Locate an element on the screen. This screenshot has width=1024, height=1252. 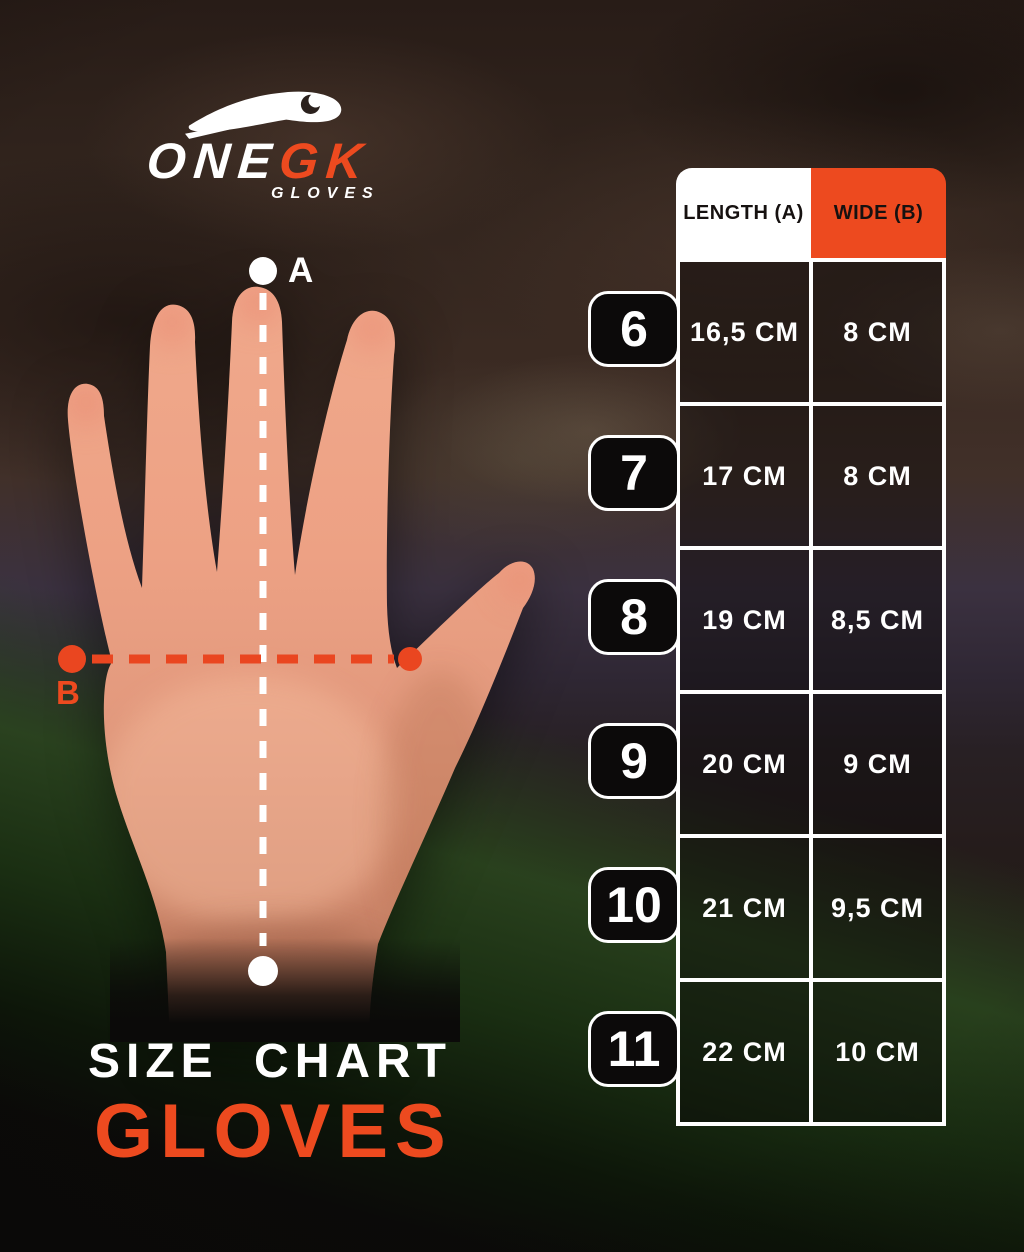
length-cell: 21 CM is located at coordinates (744, 908).